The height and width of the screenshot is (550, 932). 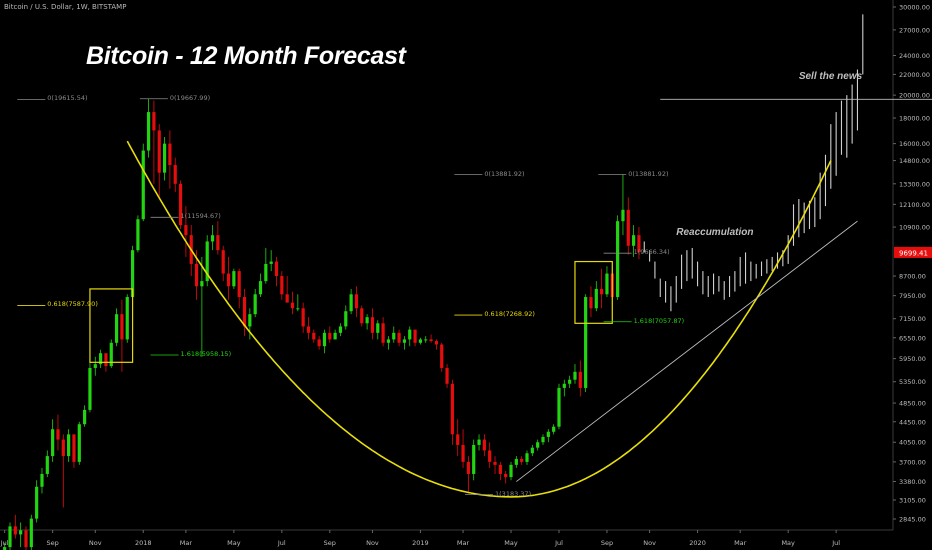 I want to click on price-tick-label: 3700.00, so click(x=912, y=462).